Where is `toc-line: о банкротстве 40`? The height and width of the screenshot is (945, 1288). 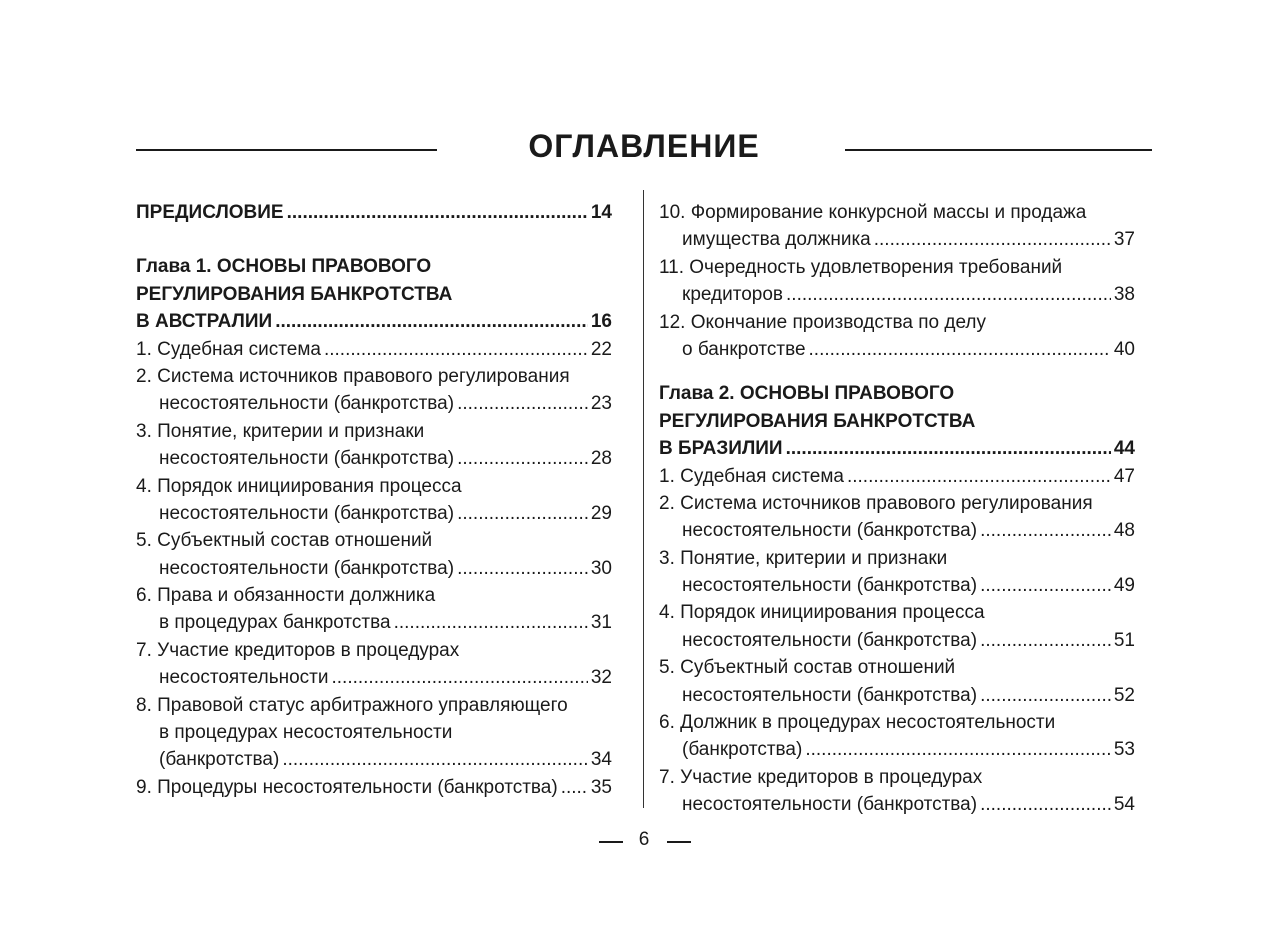 toc-line: о банкротстве 40 is located at coordinates (897, 349).